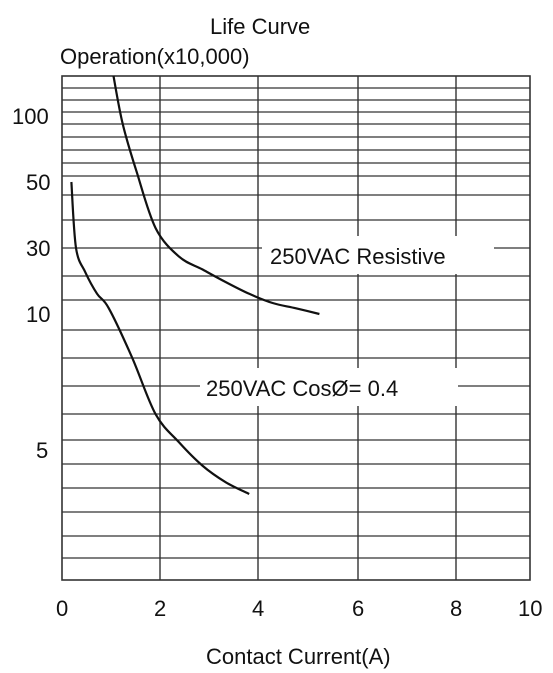  I want to click on ylabel-bg, so click(176, 56).